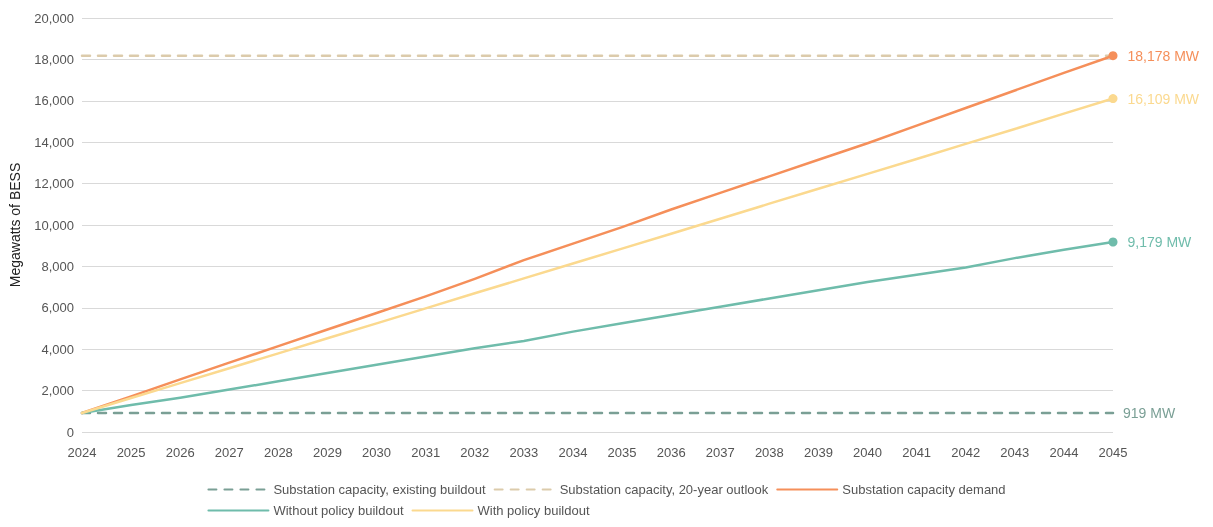 The height and width of the screenshot is (527, 1213). Describe the element at coordinates (966, 452) in the screenshot. I see `x-tick-label: 2042` at that location.